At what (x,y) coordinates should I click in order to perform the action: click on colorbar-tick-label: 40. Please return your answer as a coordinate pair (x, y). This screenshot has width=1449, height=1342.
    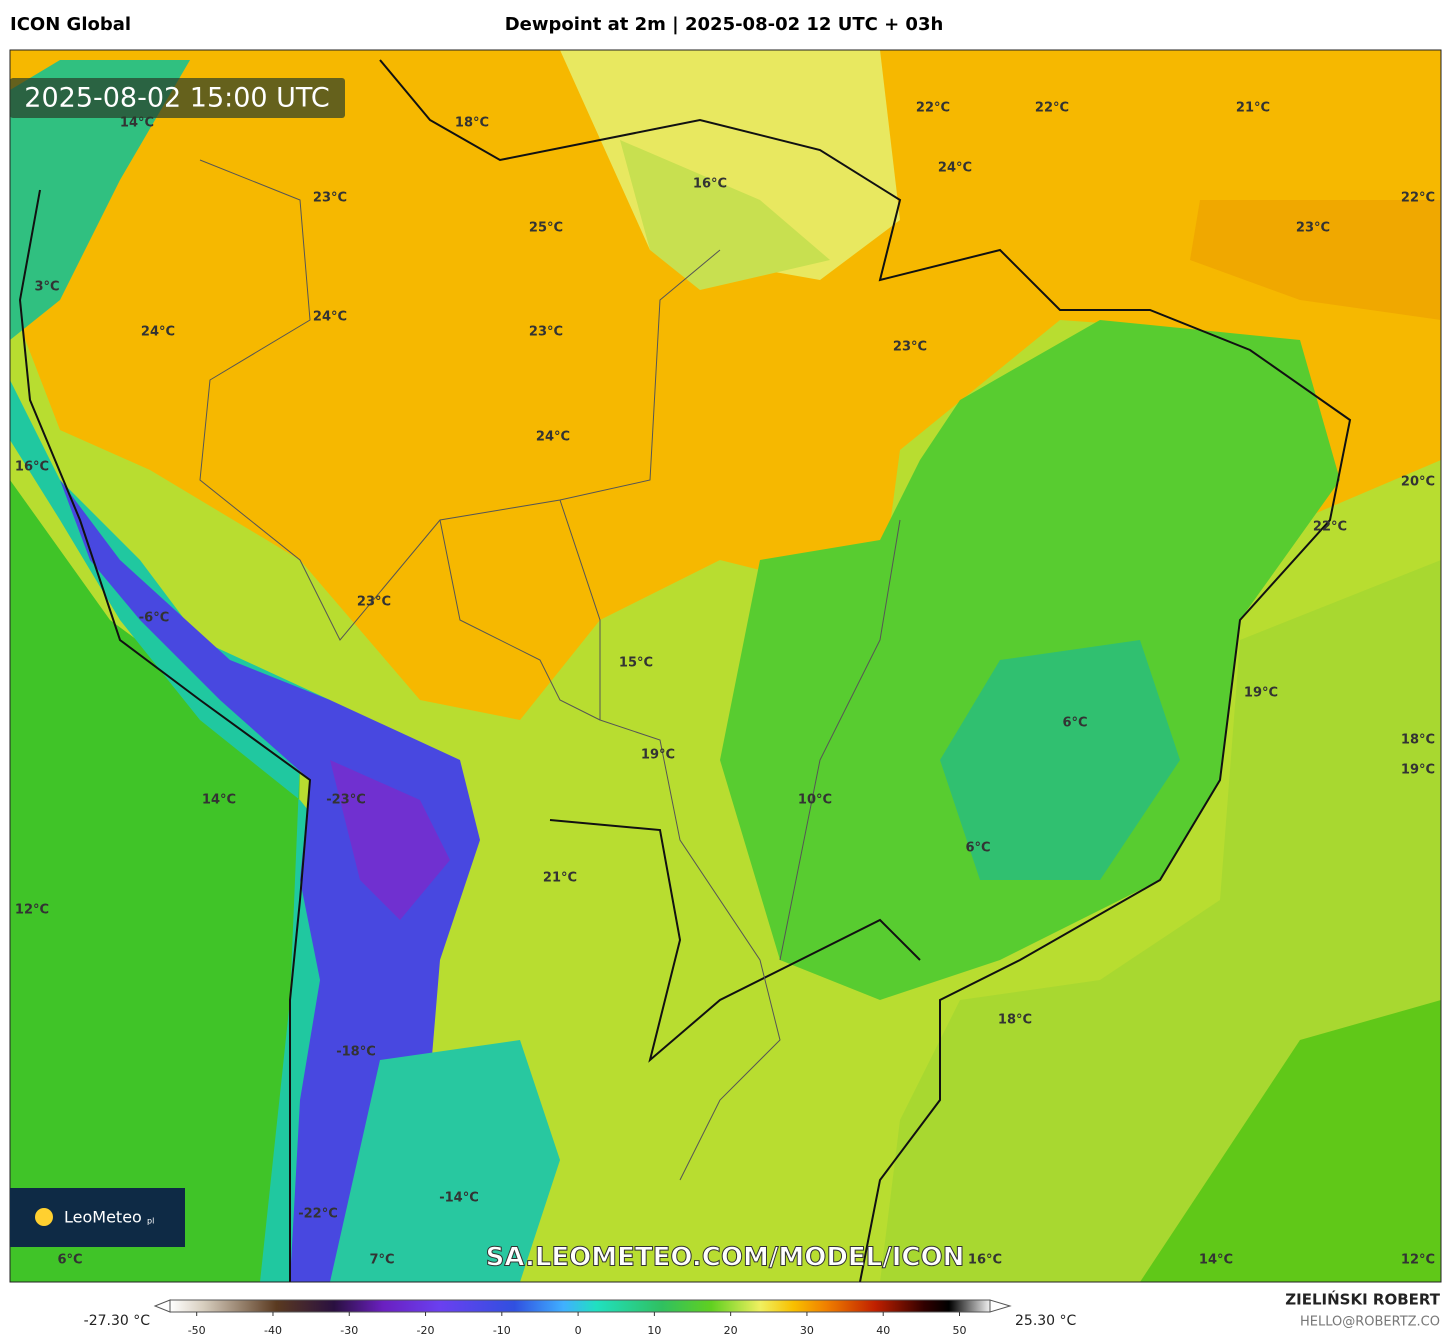
    Looking at the image, I should click on (883, 1330).